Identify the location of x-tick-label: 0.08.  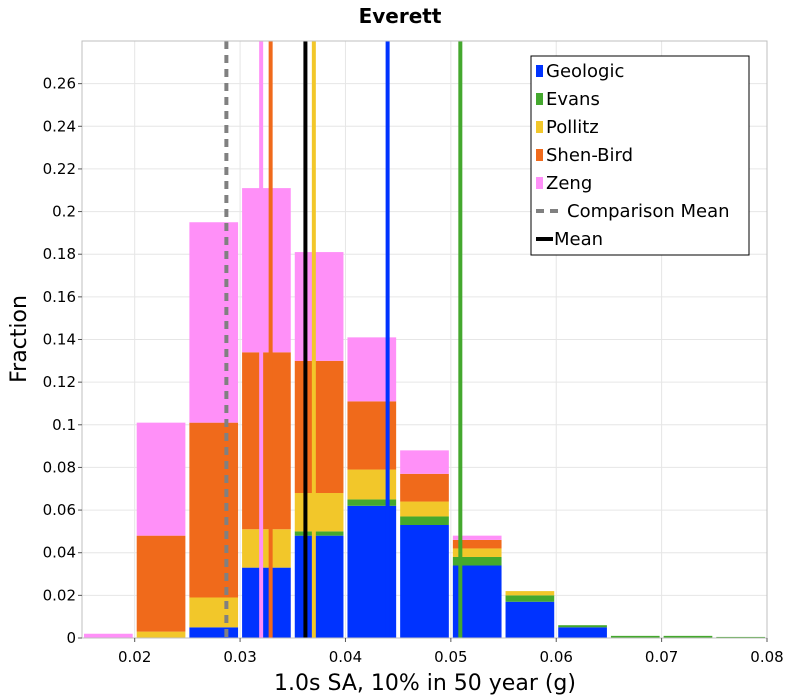
(766, 657).